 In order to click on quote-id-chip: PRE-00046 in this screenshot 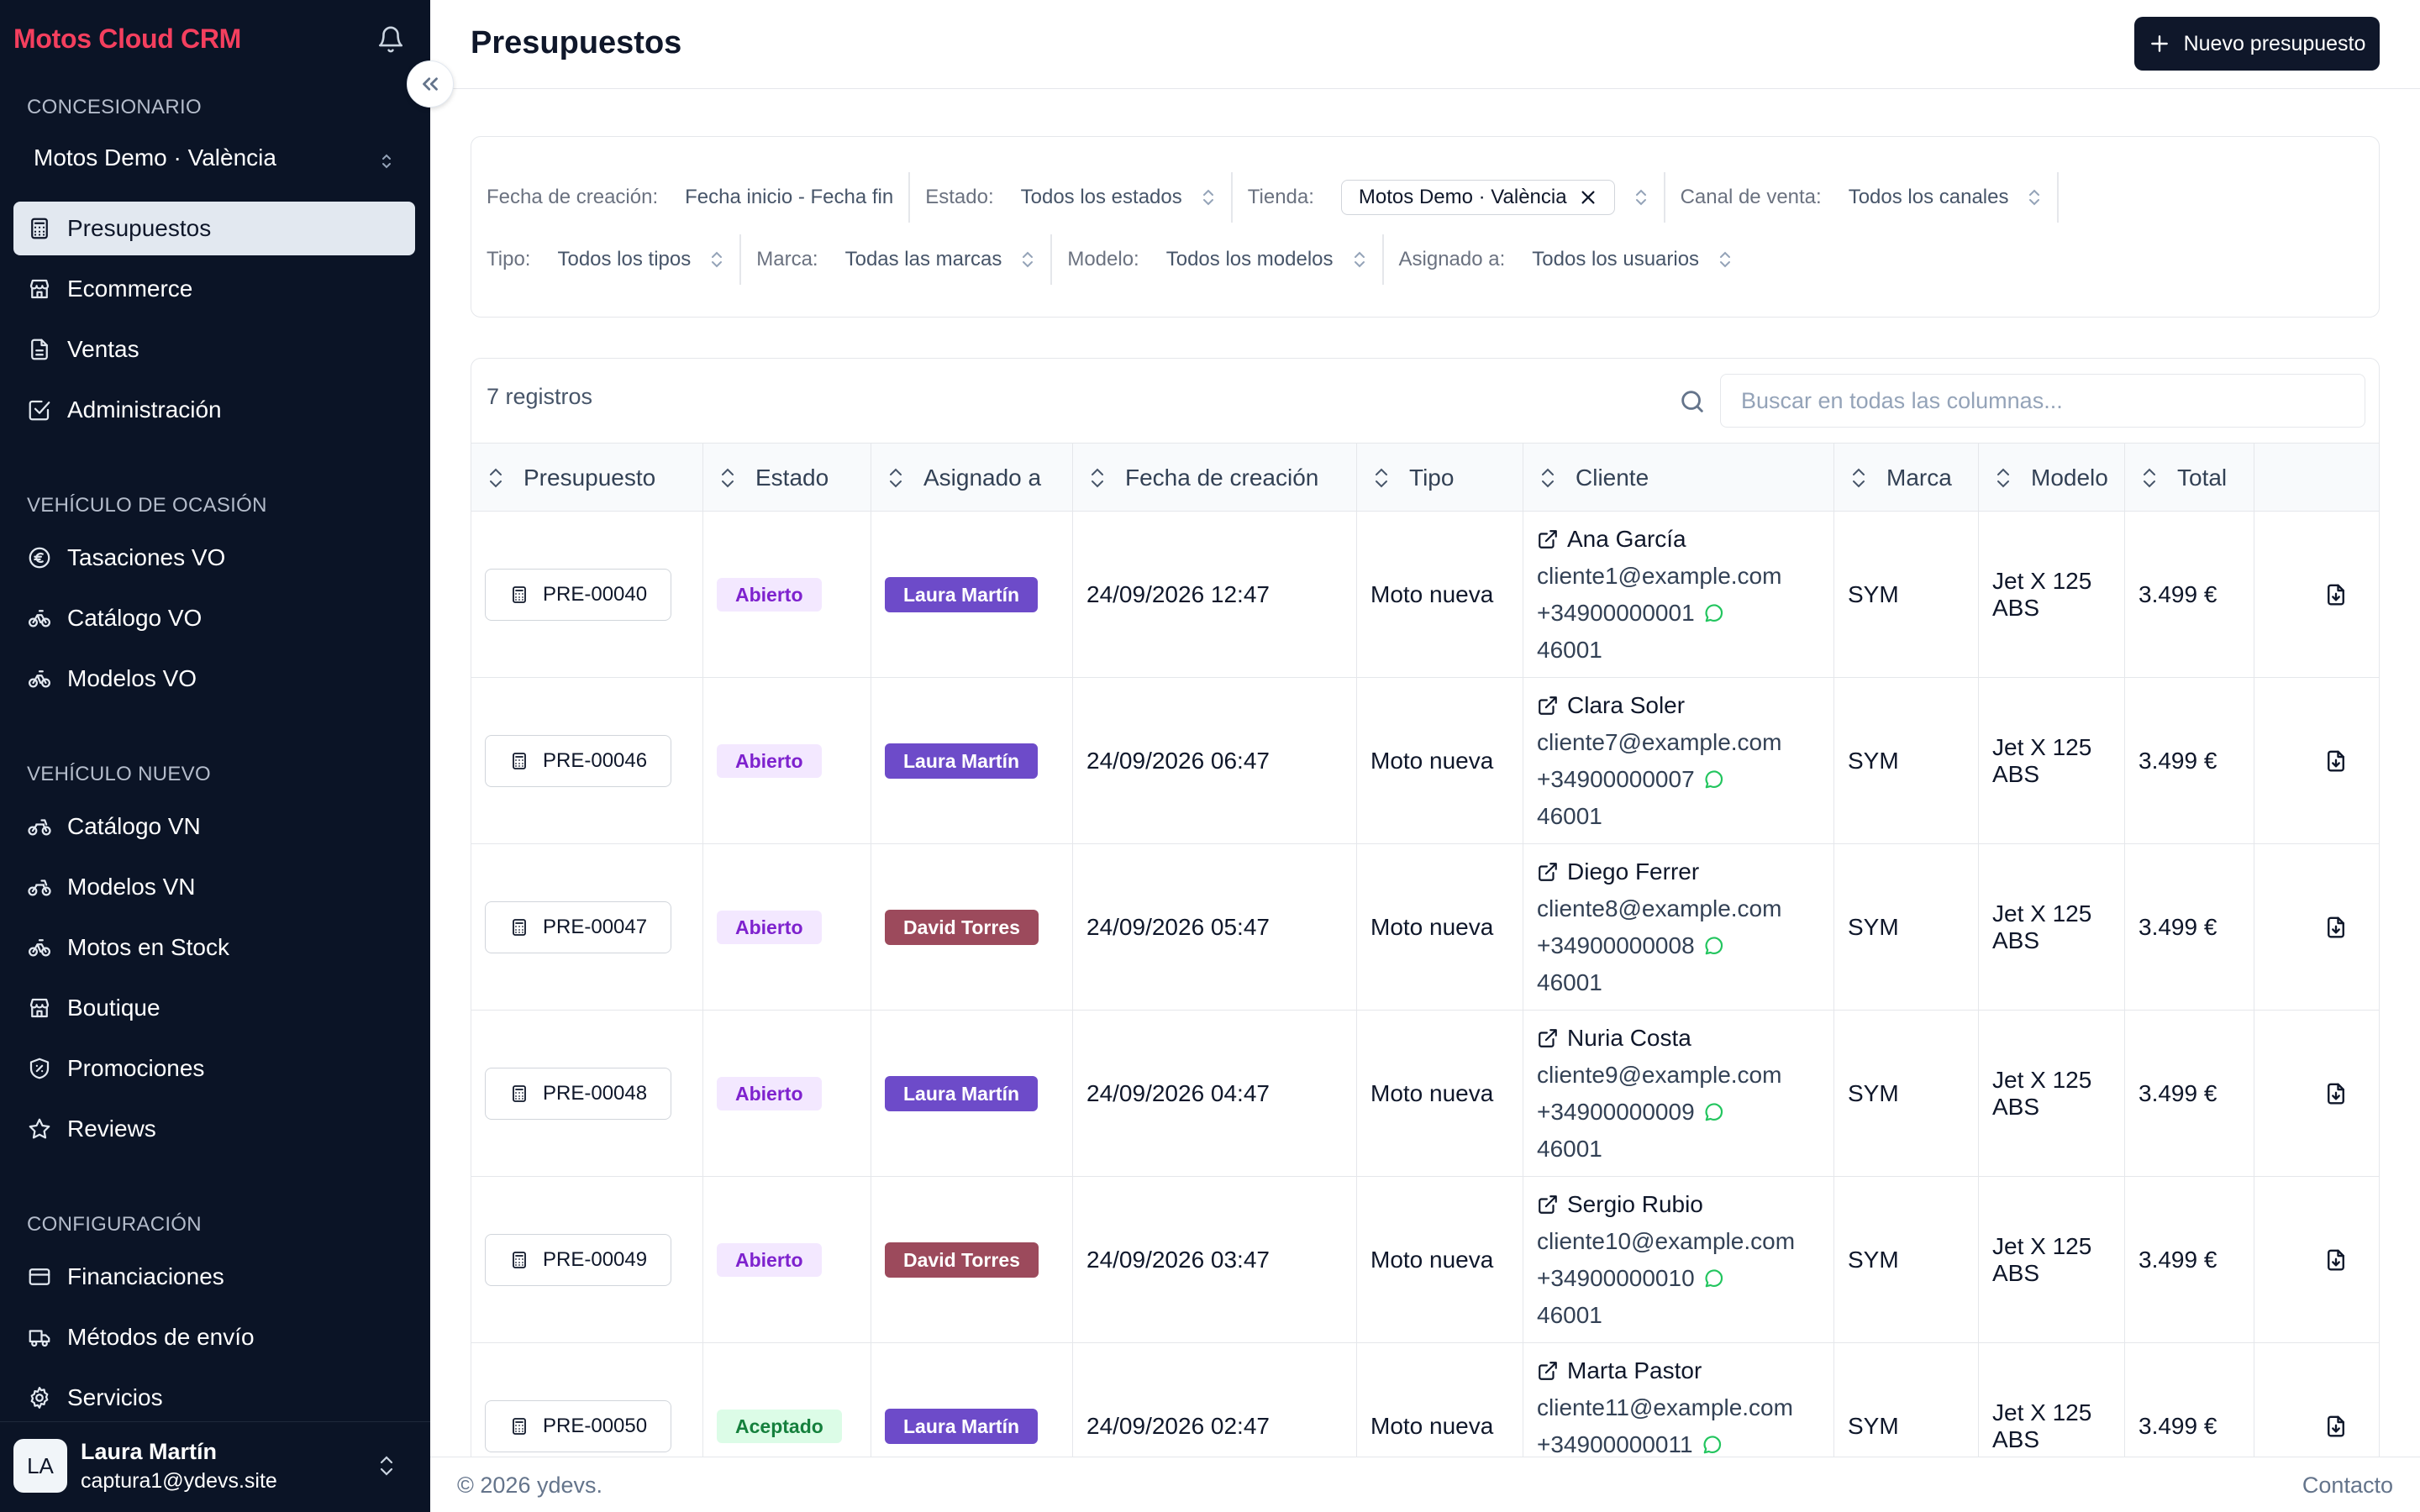, I will do `click(578, 761)`.